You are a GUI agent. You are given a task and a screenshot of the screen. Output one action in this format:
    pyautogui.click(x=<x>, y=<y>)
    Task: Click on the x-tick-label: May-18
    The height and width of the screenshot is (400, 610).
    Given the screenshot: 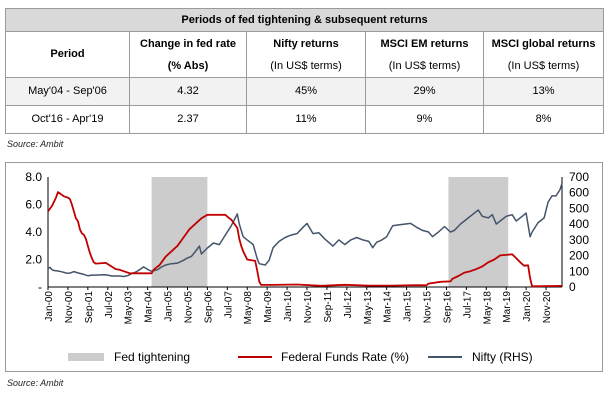 What is the action you would take?
    pyautogui.click(x=487, y=308)
    